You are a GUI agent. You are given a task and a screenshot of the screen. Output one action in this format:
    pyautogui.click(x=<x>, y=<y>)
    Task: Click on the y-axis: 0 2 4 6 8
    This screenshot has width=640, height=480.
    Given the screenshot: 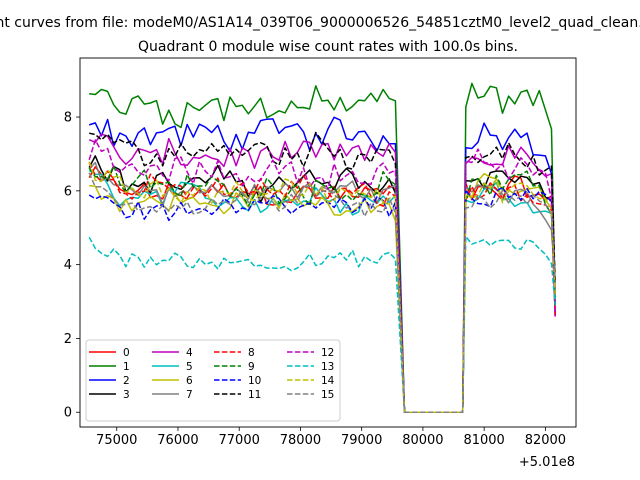 What is the action you would take?
    pyautogui.click(x=72, y=266)
    